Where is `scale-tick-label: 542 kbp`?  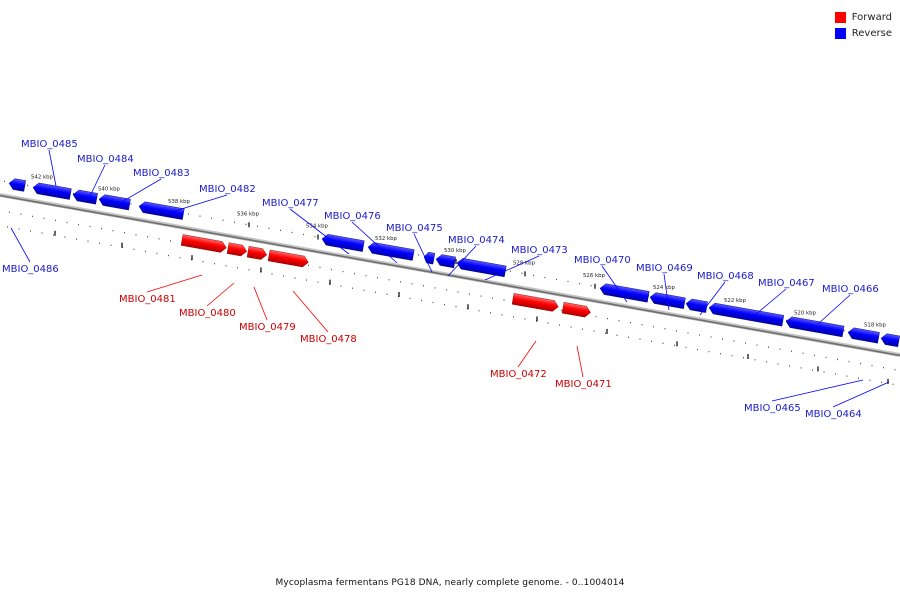
scale-tick-label: 542 kbp is located at coordinates (42, 178).